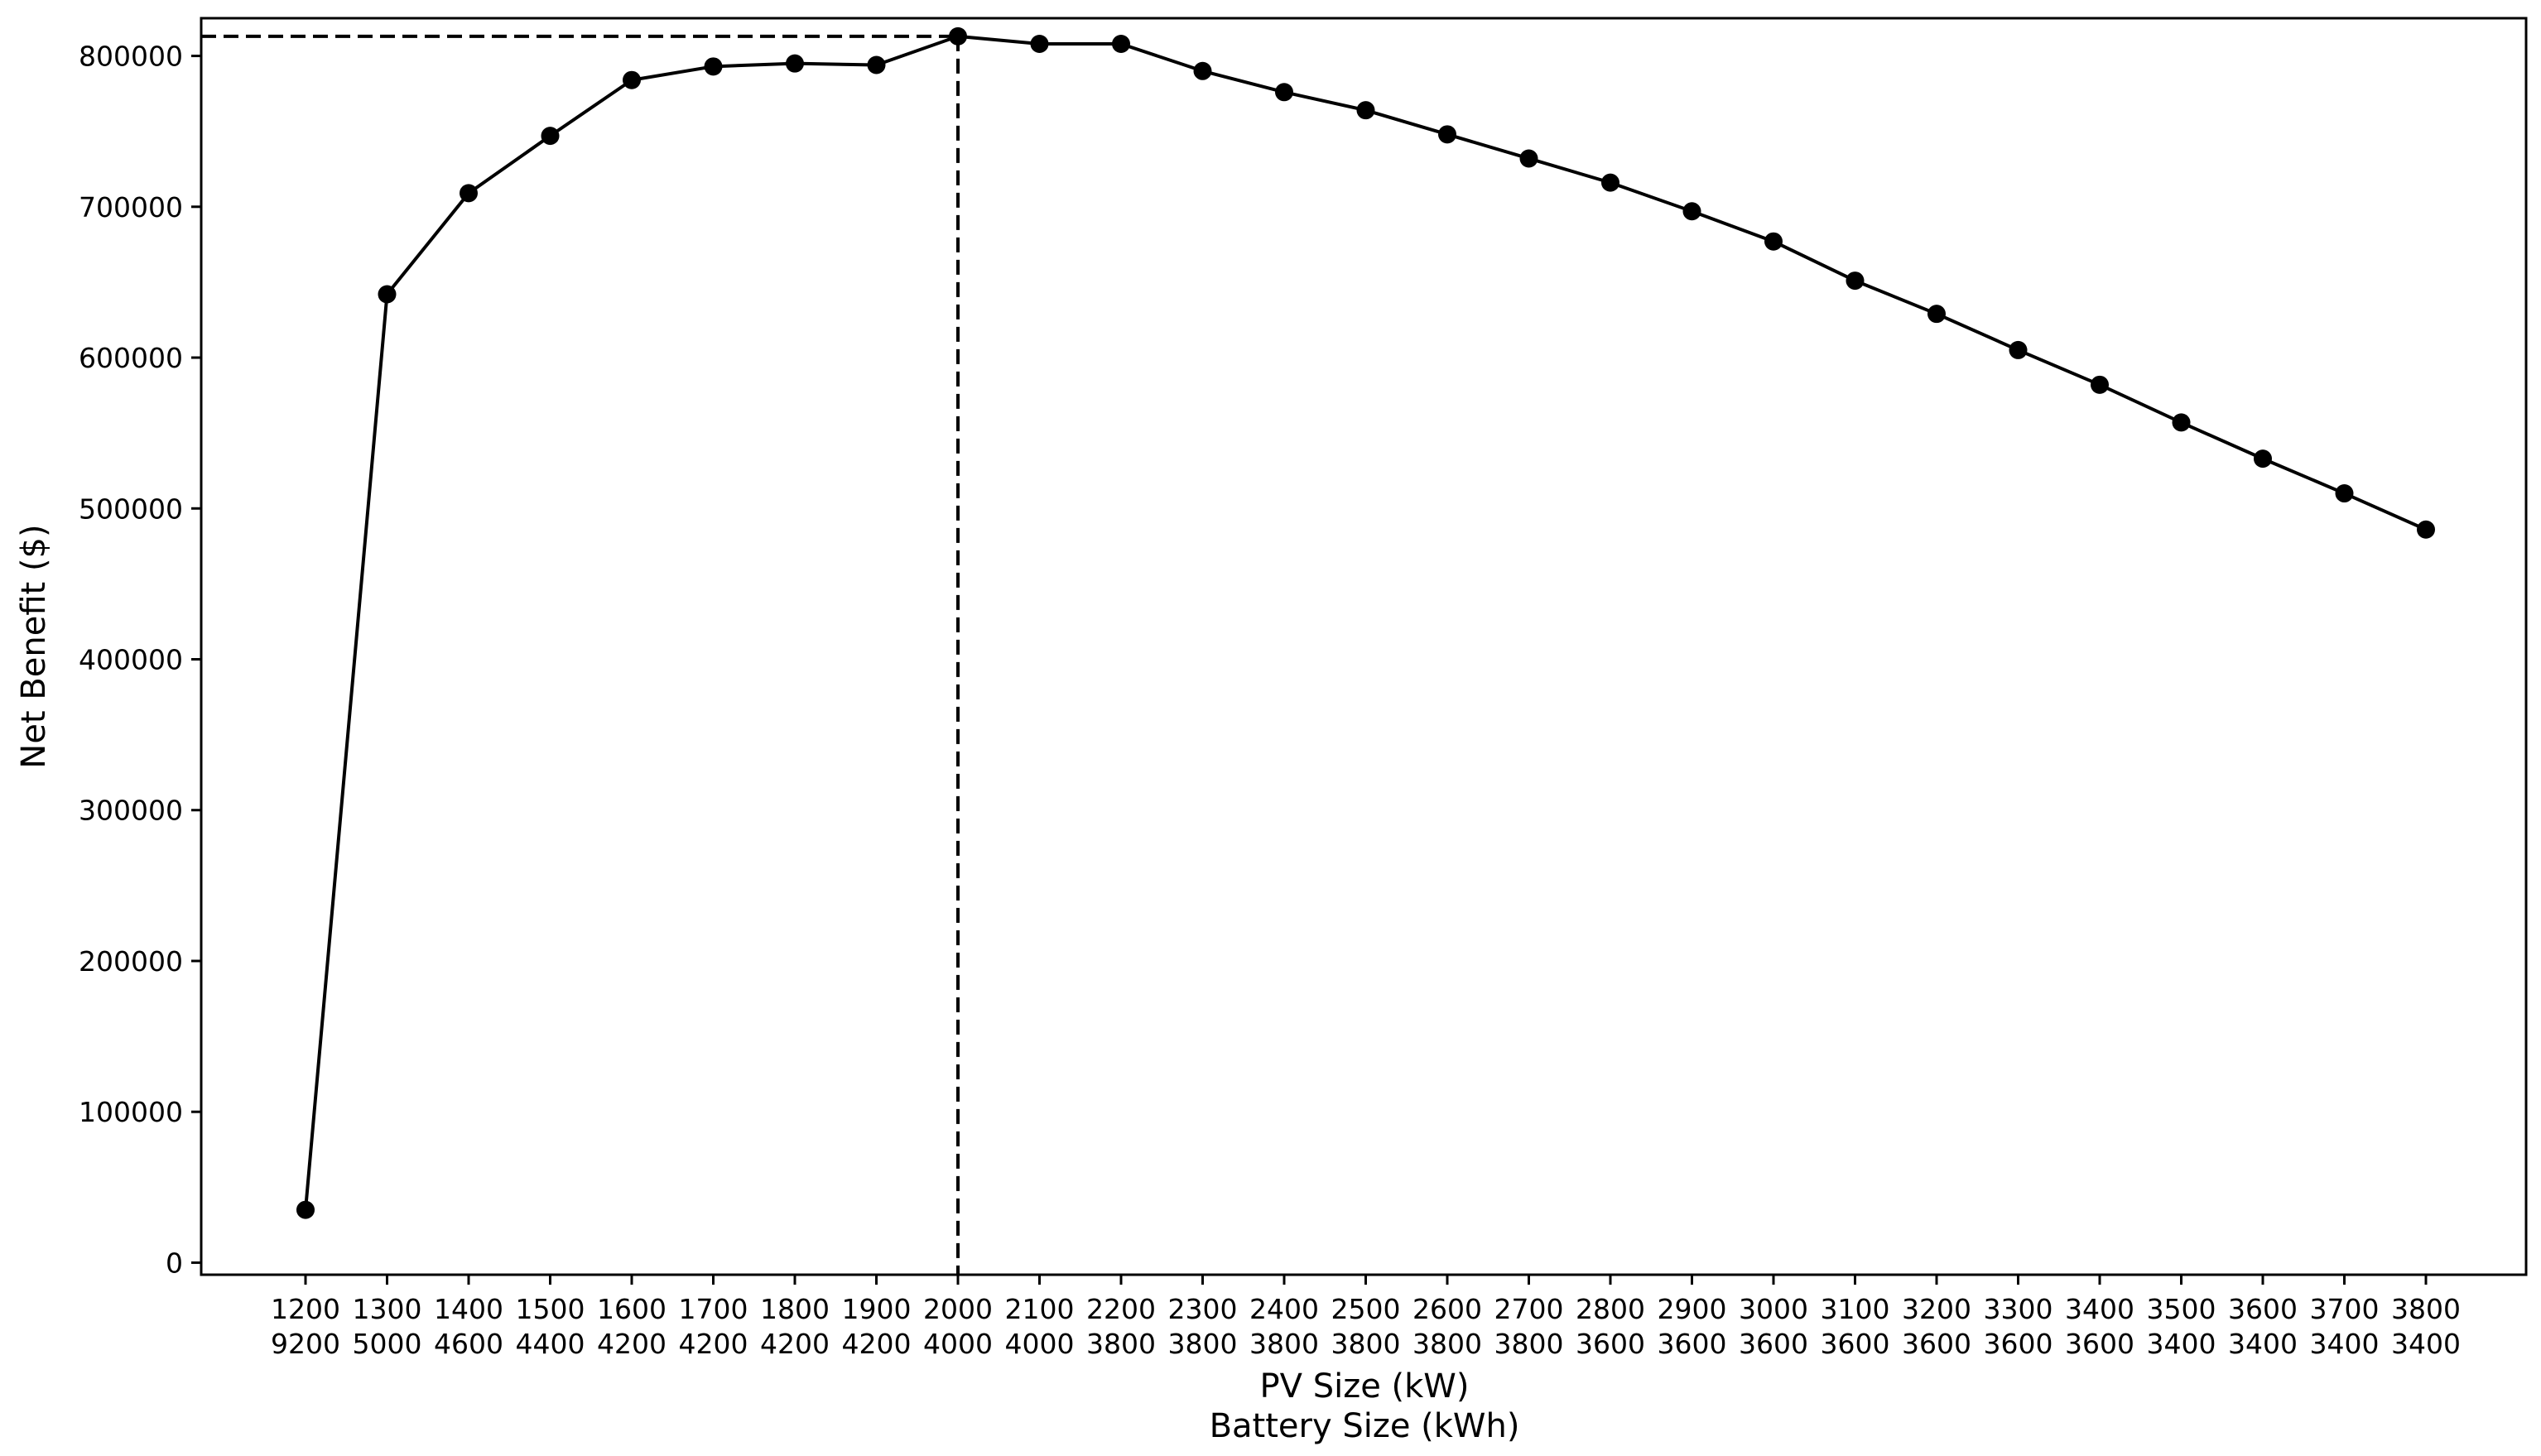 The image size is (2541, 1456). Describe the element at coordinates (469, 1344) in the screenshot. I see `x-tick-label-battery: 4600` at that location.